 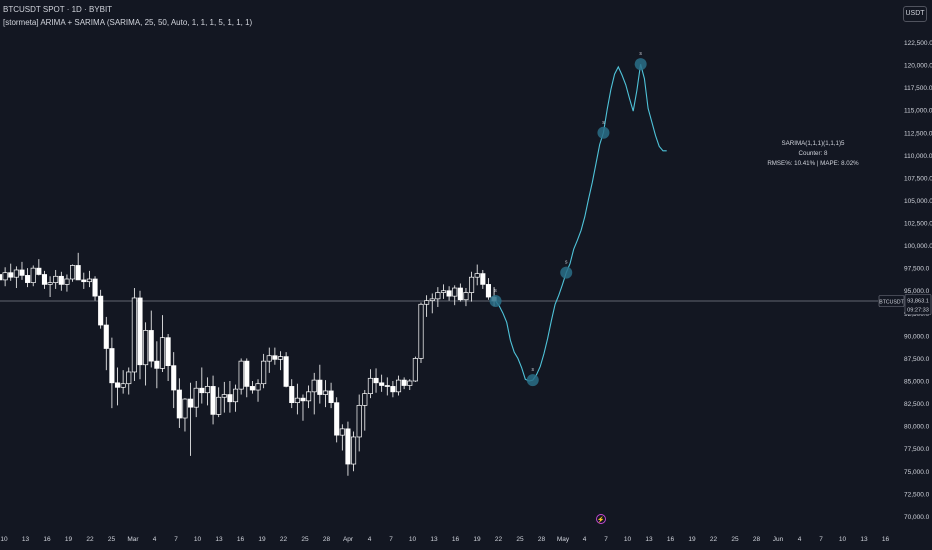 What do you see at coordinates (918, 178) in the screenshot?
I see `y-tick-label: 107,500.0` at bounding box center [918, 178].